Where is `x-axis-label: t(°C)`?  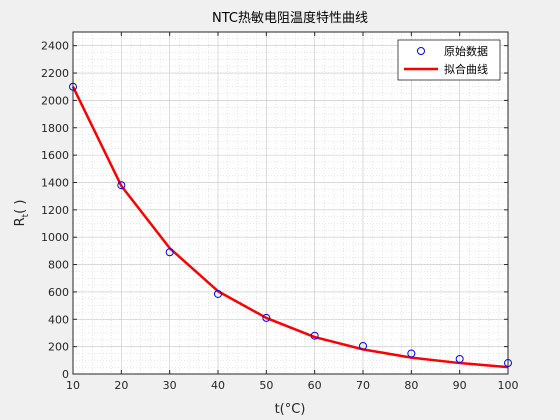
x-axis-label: t(°C) is located at coordinates (290, 409).